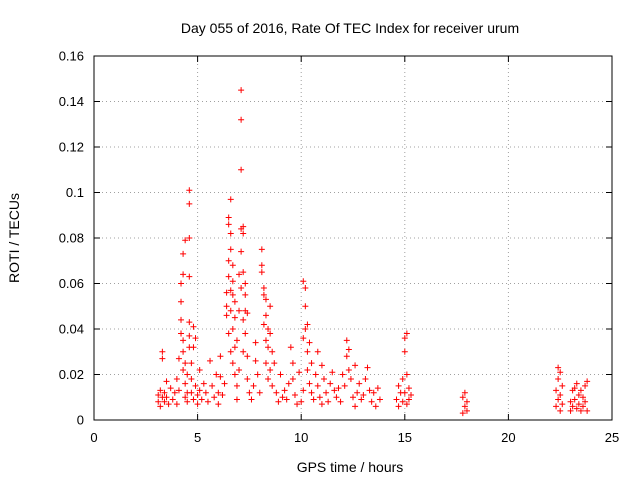 The width and height of the screenshot is (640, 480). What do you see at coordinates (405, 437) in the screenshot?
I see `x-tick-label: 15` at bounding box center [405, 437].